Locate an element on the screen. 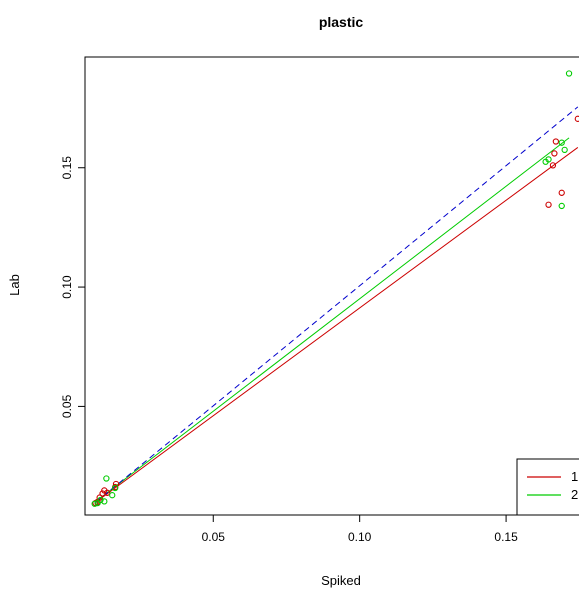 This screenshot has height=597, width=579. y-axis: 0.05 0.10 0.15 is located at coordinates (72, 287).